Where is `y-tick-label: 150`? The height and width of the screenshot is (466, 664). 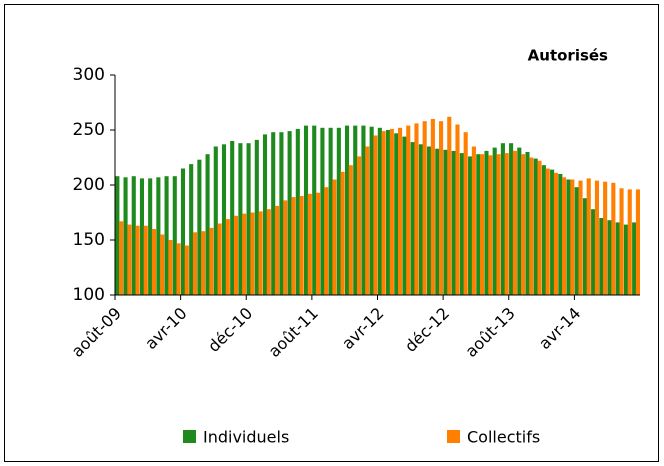
y-tick-label: 150 is located at coordinates (89, 240).